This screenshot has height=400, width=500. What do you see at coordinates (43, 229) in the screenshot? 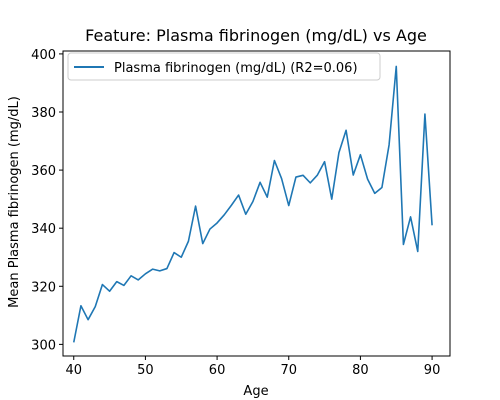
I see `y-tick-label: 340` at bounding box center [43, 229].